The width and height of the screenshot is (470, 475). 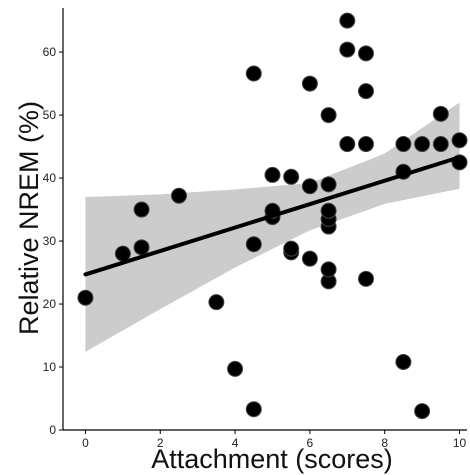 What do you see at coordinates (50, 304) in the screenshot?
I see `y-tick-label: 20` at bounding box center [50, 304].